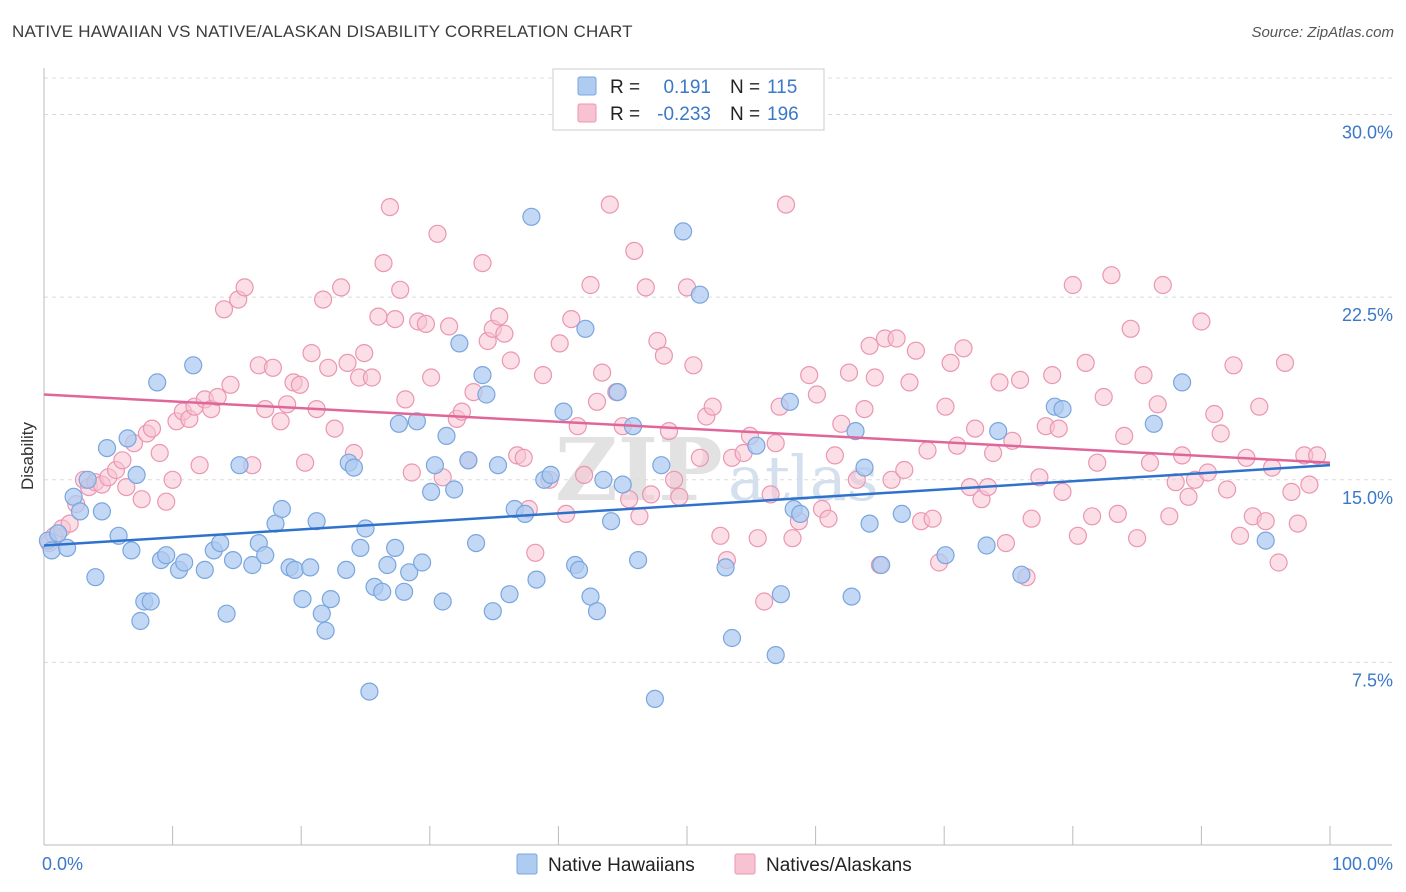 This screenshot has height=892, width=1406. Describe the element at coordinates (684, 114) in the screenshot. I see `stats-r-value-pink: -0.233` at that location.